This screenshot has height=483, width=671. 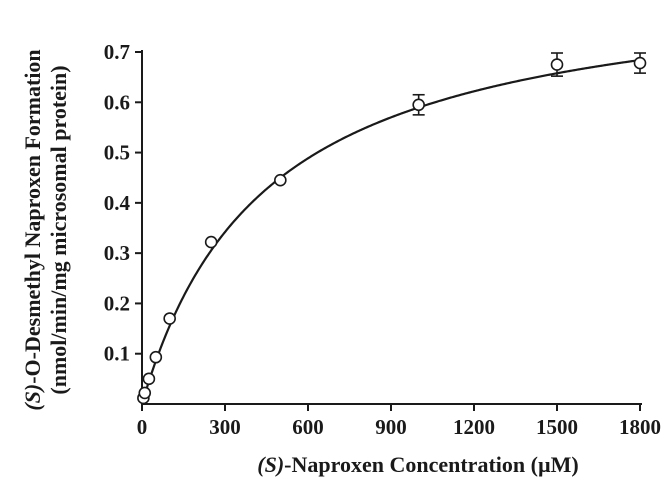 What do you see at coordinates (117, 52) in the screenshot?
I see `y-tick-label: 0.7` at bounding box center [117, 52].